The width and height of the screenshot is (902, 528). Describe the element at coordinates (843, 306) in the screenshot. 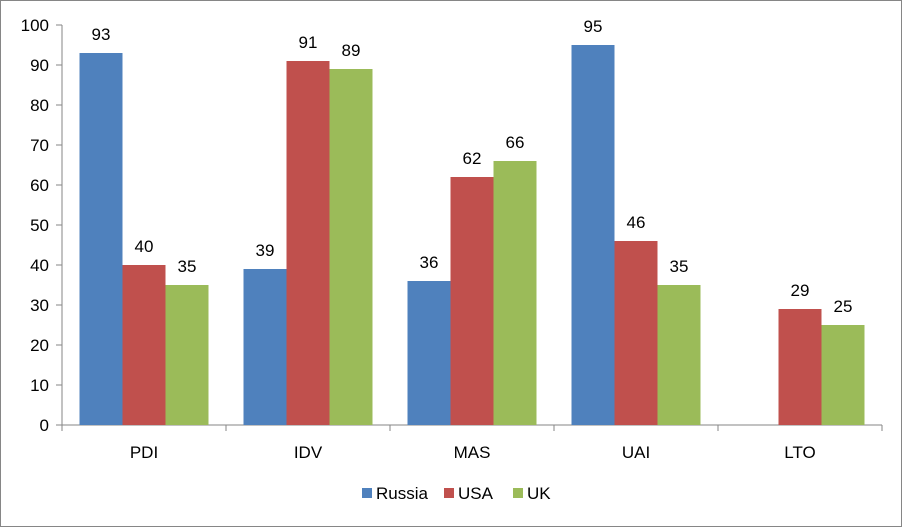

I see `data-label: 25` at that location.